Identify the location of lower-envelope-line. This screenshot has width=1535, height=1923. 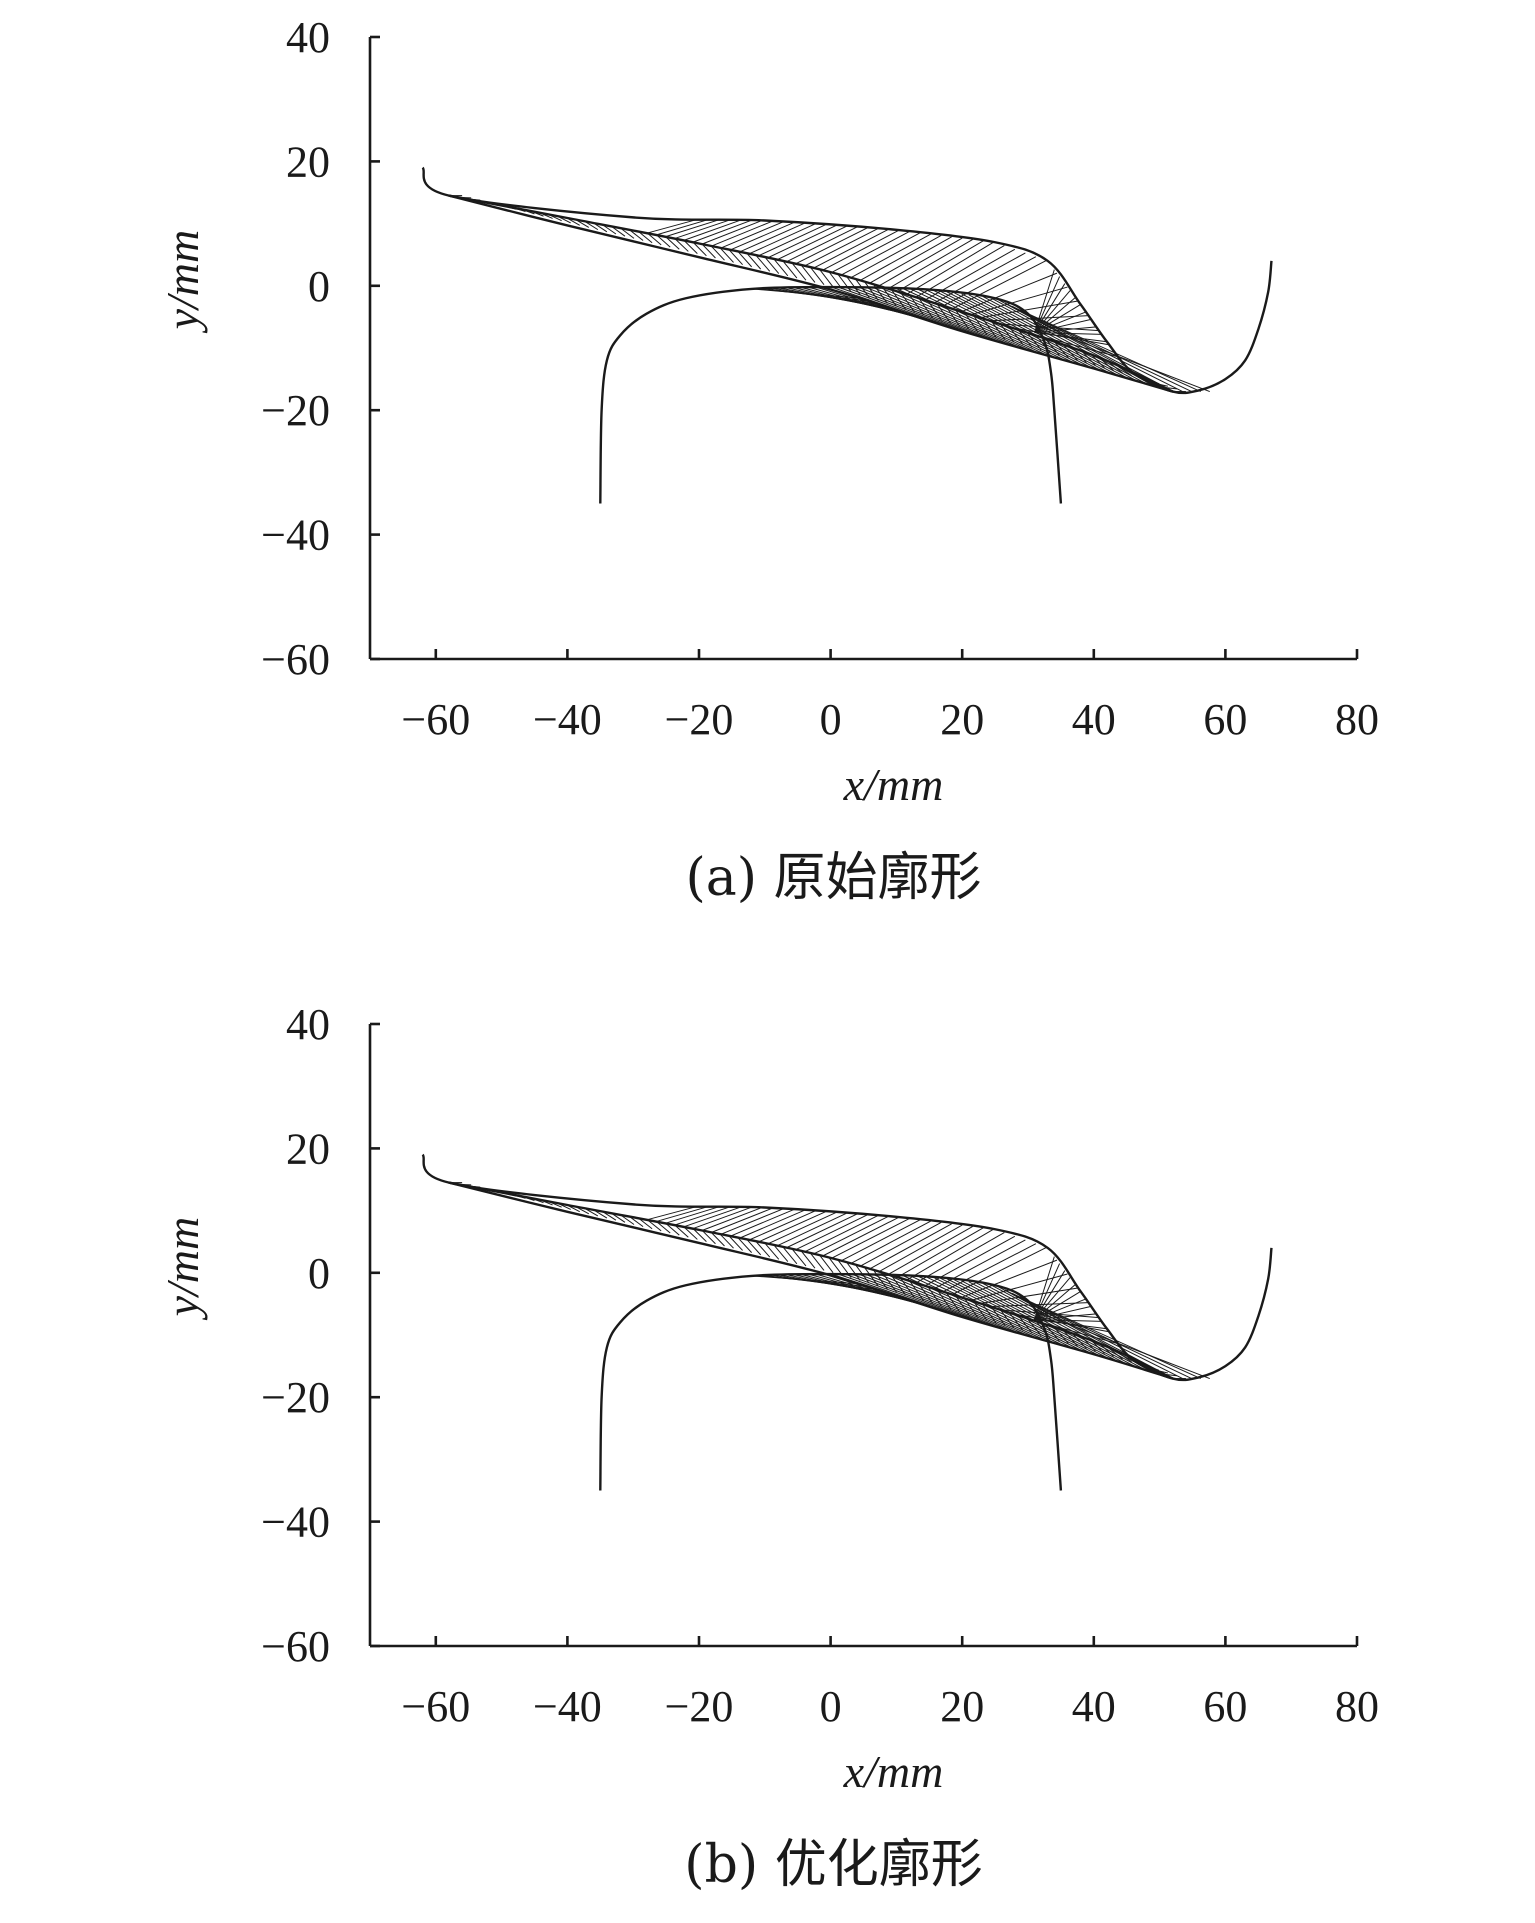
(811, 1280).